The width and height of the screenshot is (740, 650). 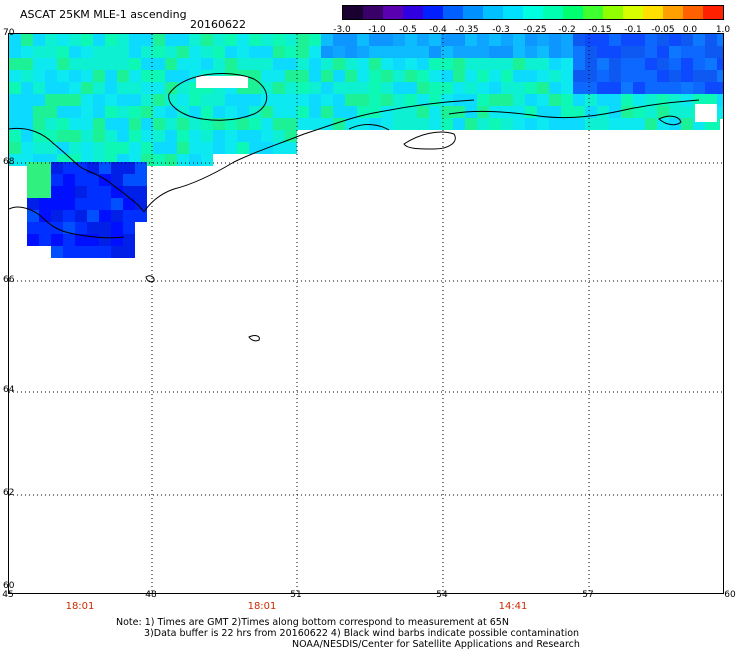 What do you see at coordinates (9, 586) in the screenshot?
I see `lat-label-60: 60` at bounding box center [9, 586].